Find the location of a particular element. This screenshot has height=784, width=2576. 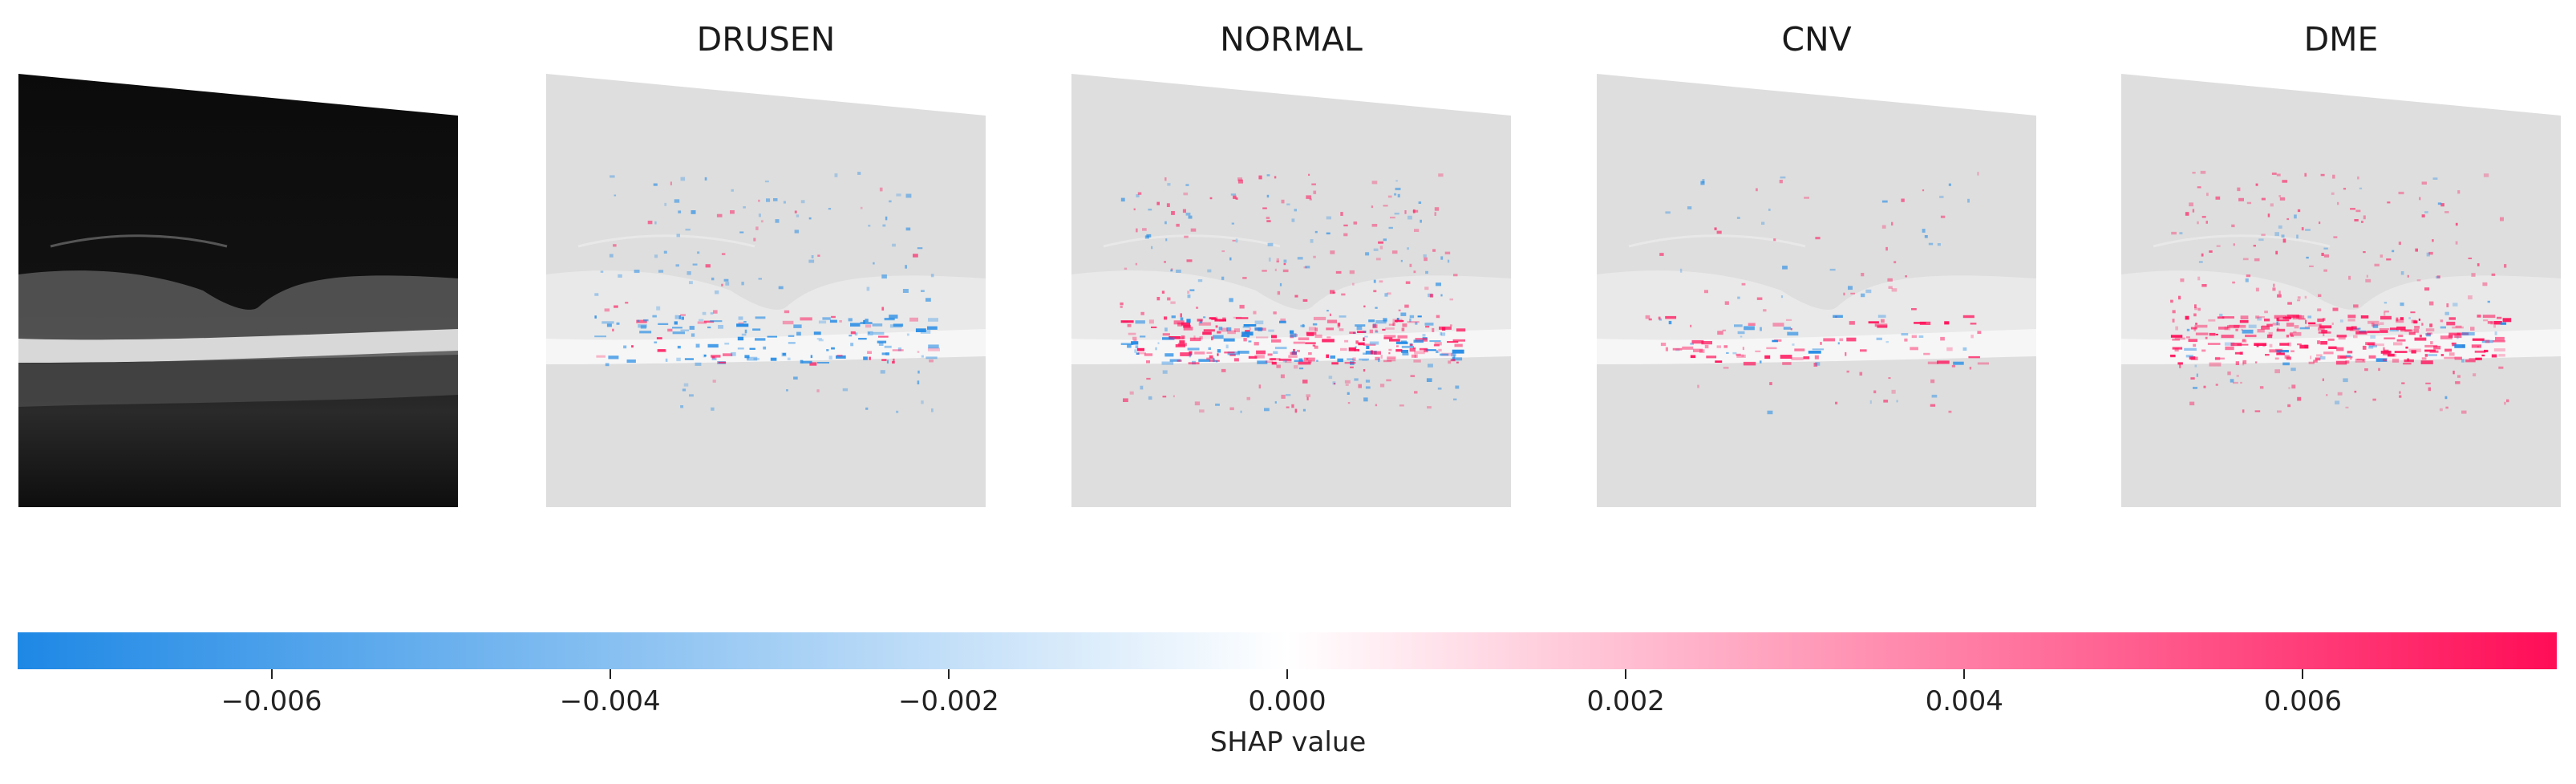

colorbar-tick-label: 0.006 is located at coordinates (2303, 701).